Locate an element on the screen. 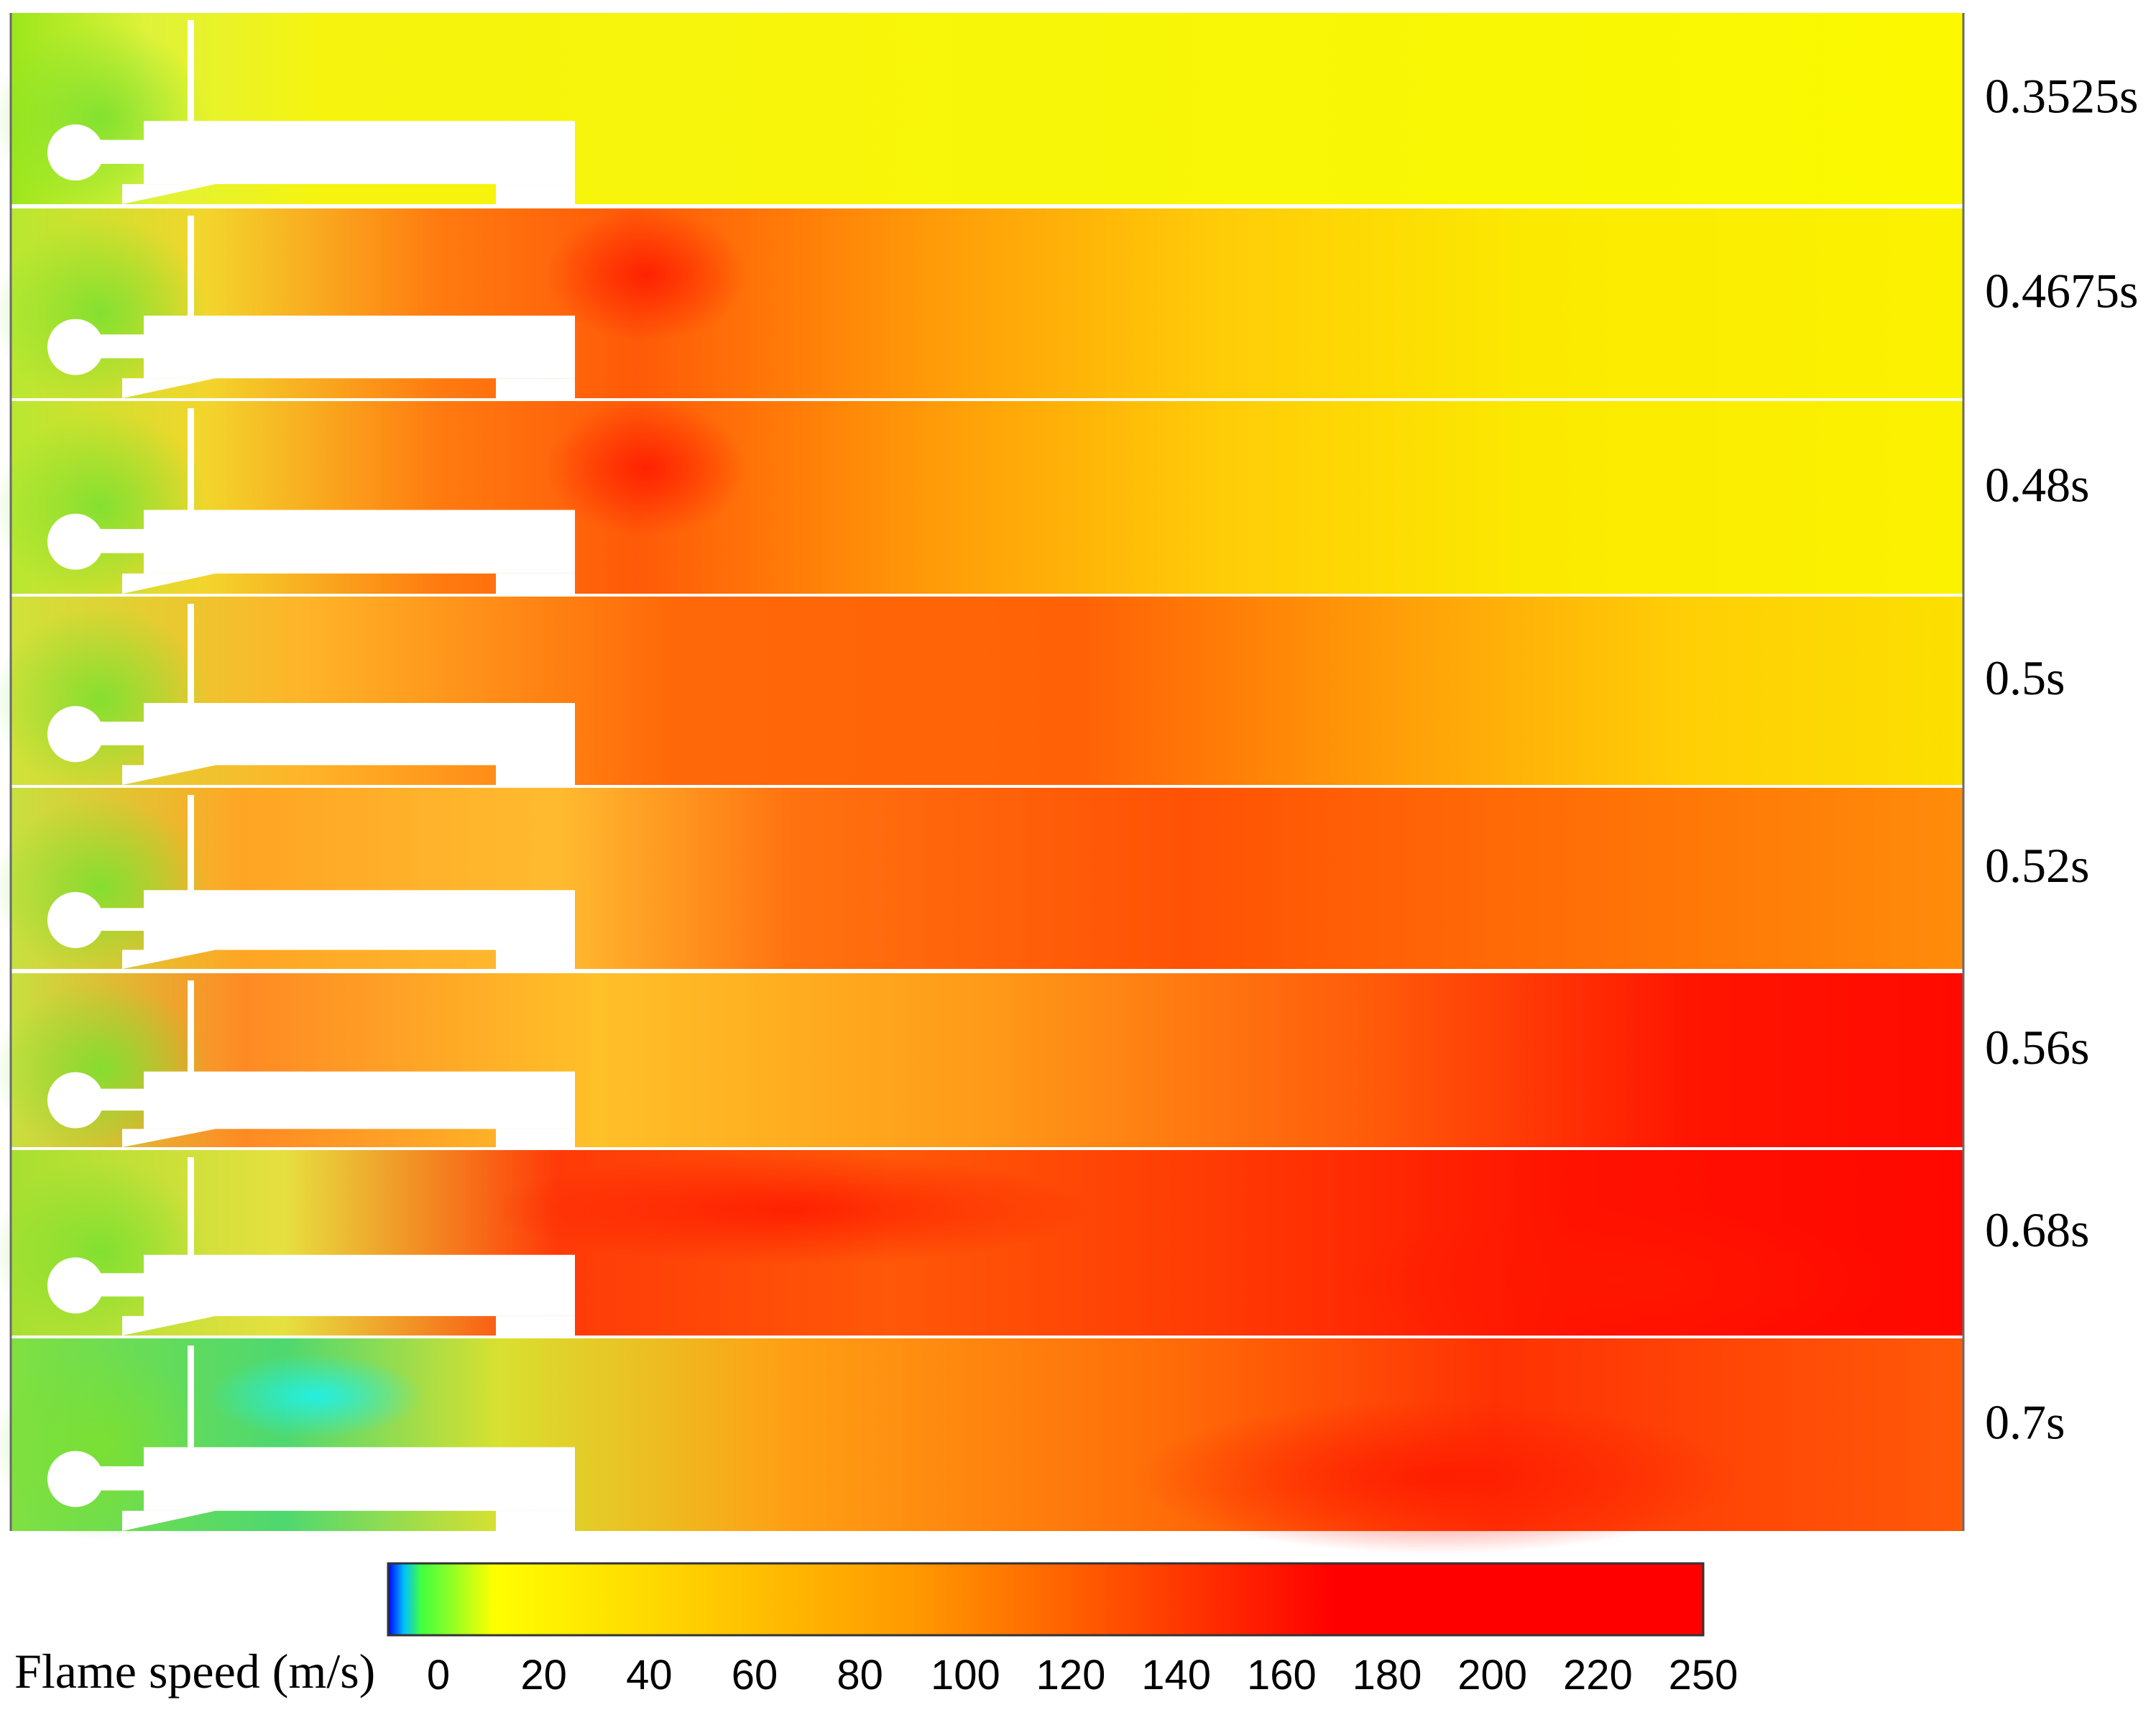 This screenshot has width=2156, height=1710. colorbar-tick-label: 40 is located at coordinates (649, 1675).